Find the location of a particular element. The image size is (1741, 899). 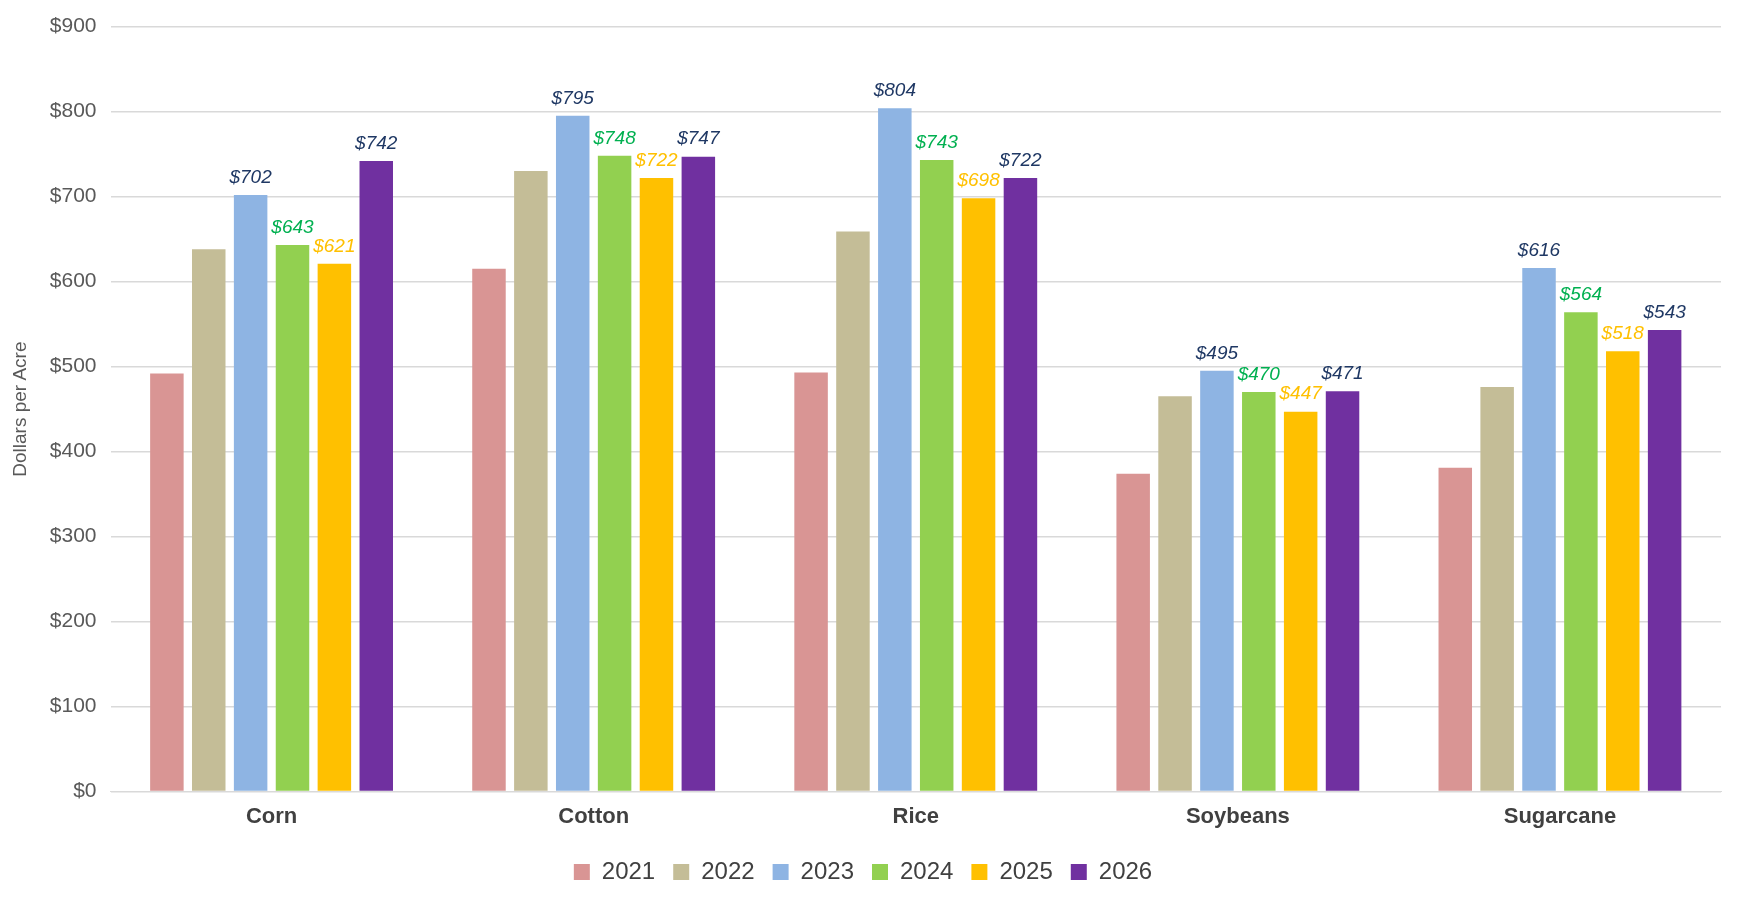

data-label: $795 is located at coordinates (572, 97).